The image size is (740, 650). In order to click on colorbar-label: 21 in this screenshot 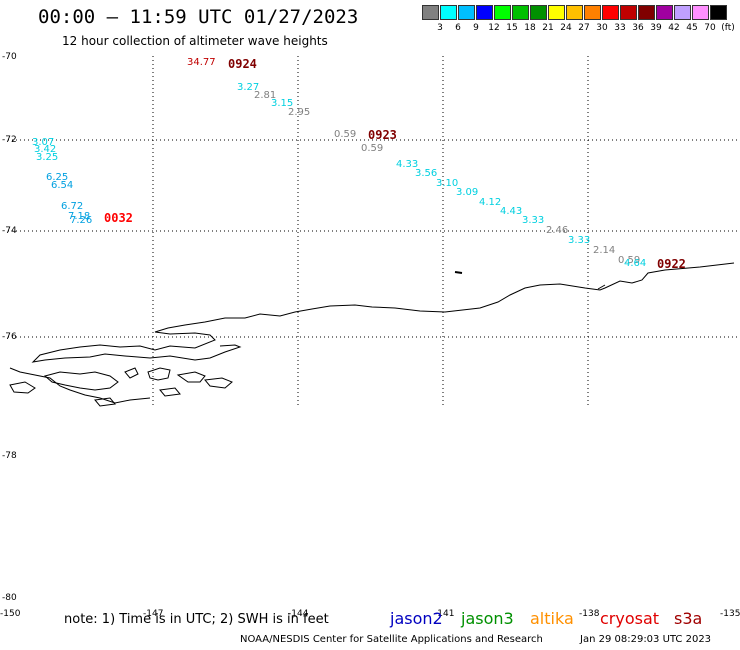, I will do `click(548, 28)`.